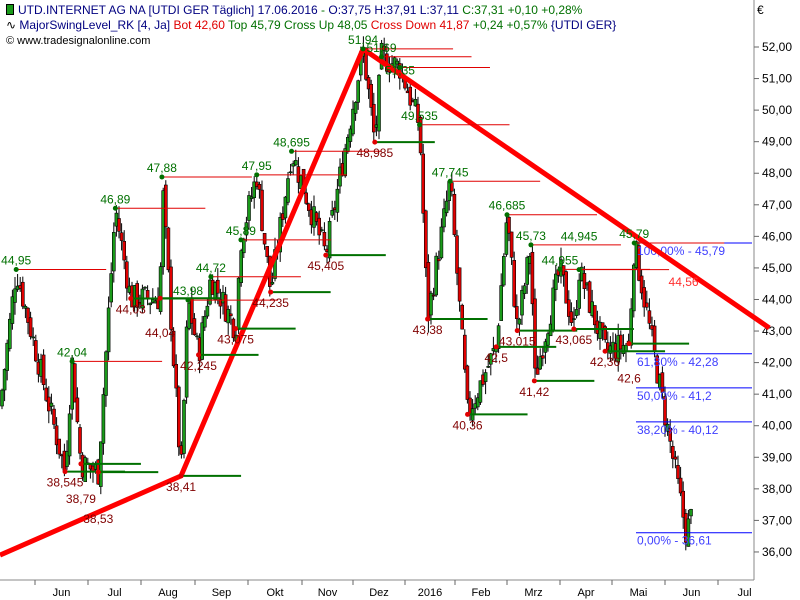 This screenshot has width=800, height=600. Describe the element at coordinates (188, 291) in the screenshot. I see `swing-high-label: 43,98` at that location.